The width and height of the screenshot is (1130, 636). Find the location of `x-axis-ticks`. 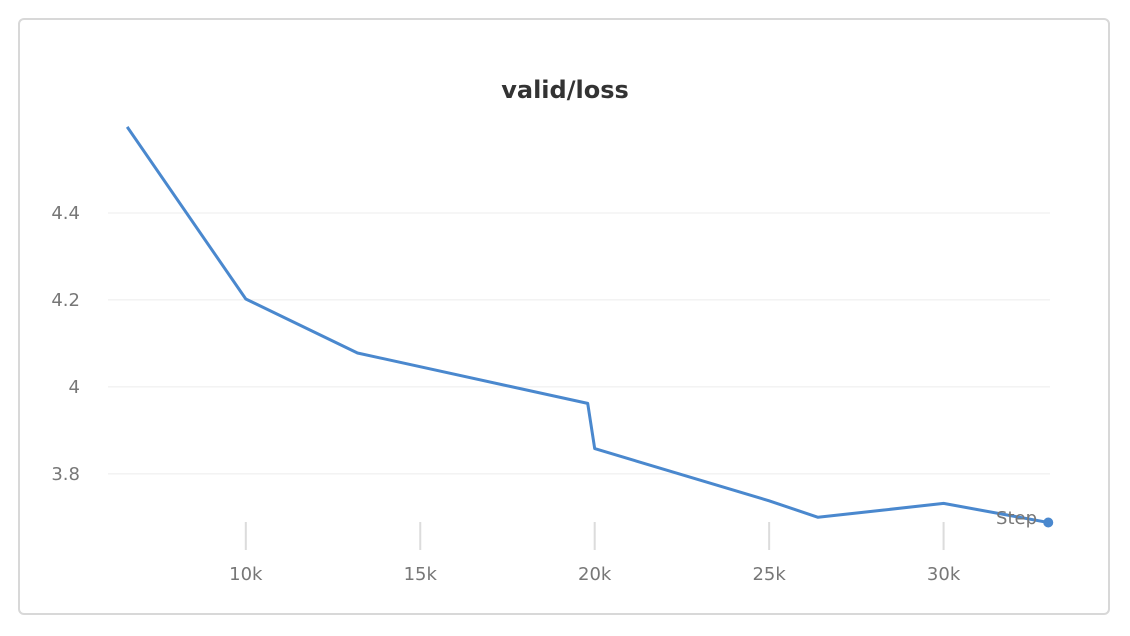

x-axis-ticks is located at coordinates (594, 536).